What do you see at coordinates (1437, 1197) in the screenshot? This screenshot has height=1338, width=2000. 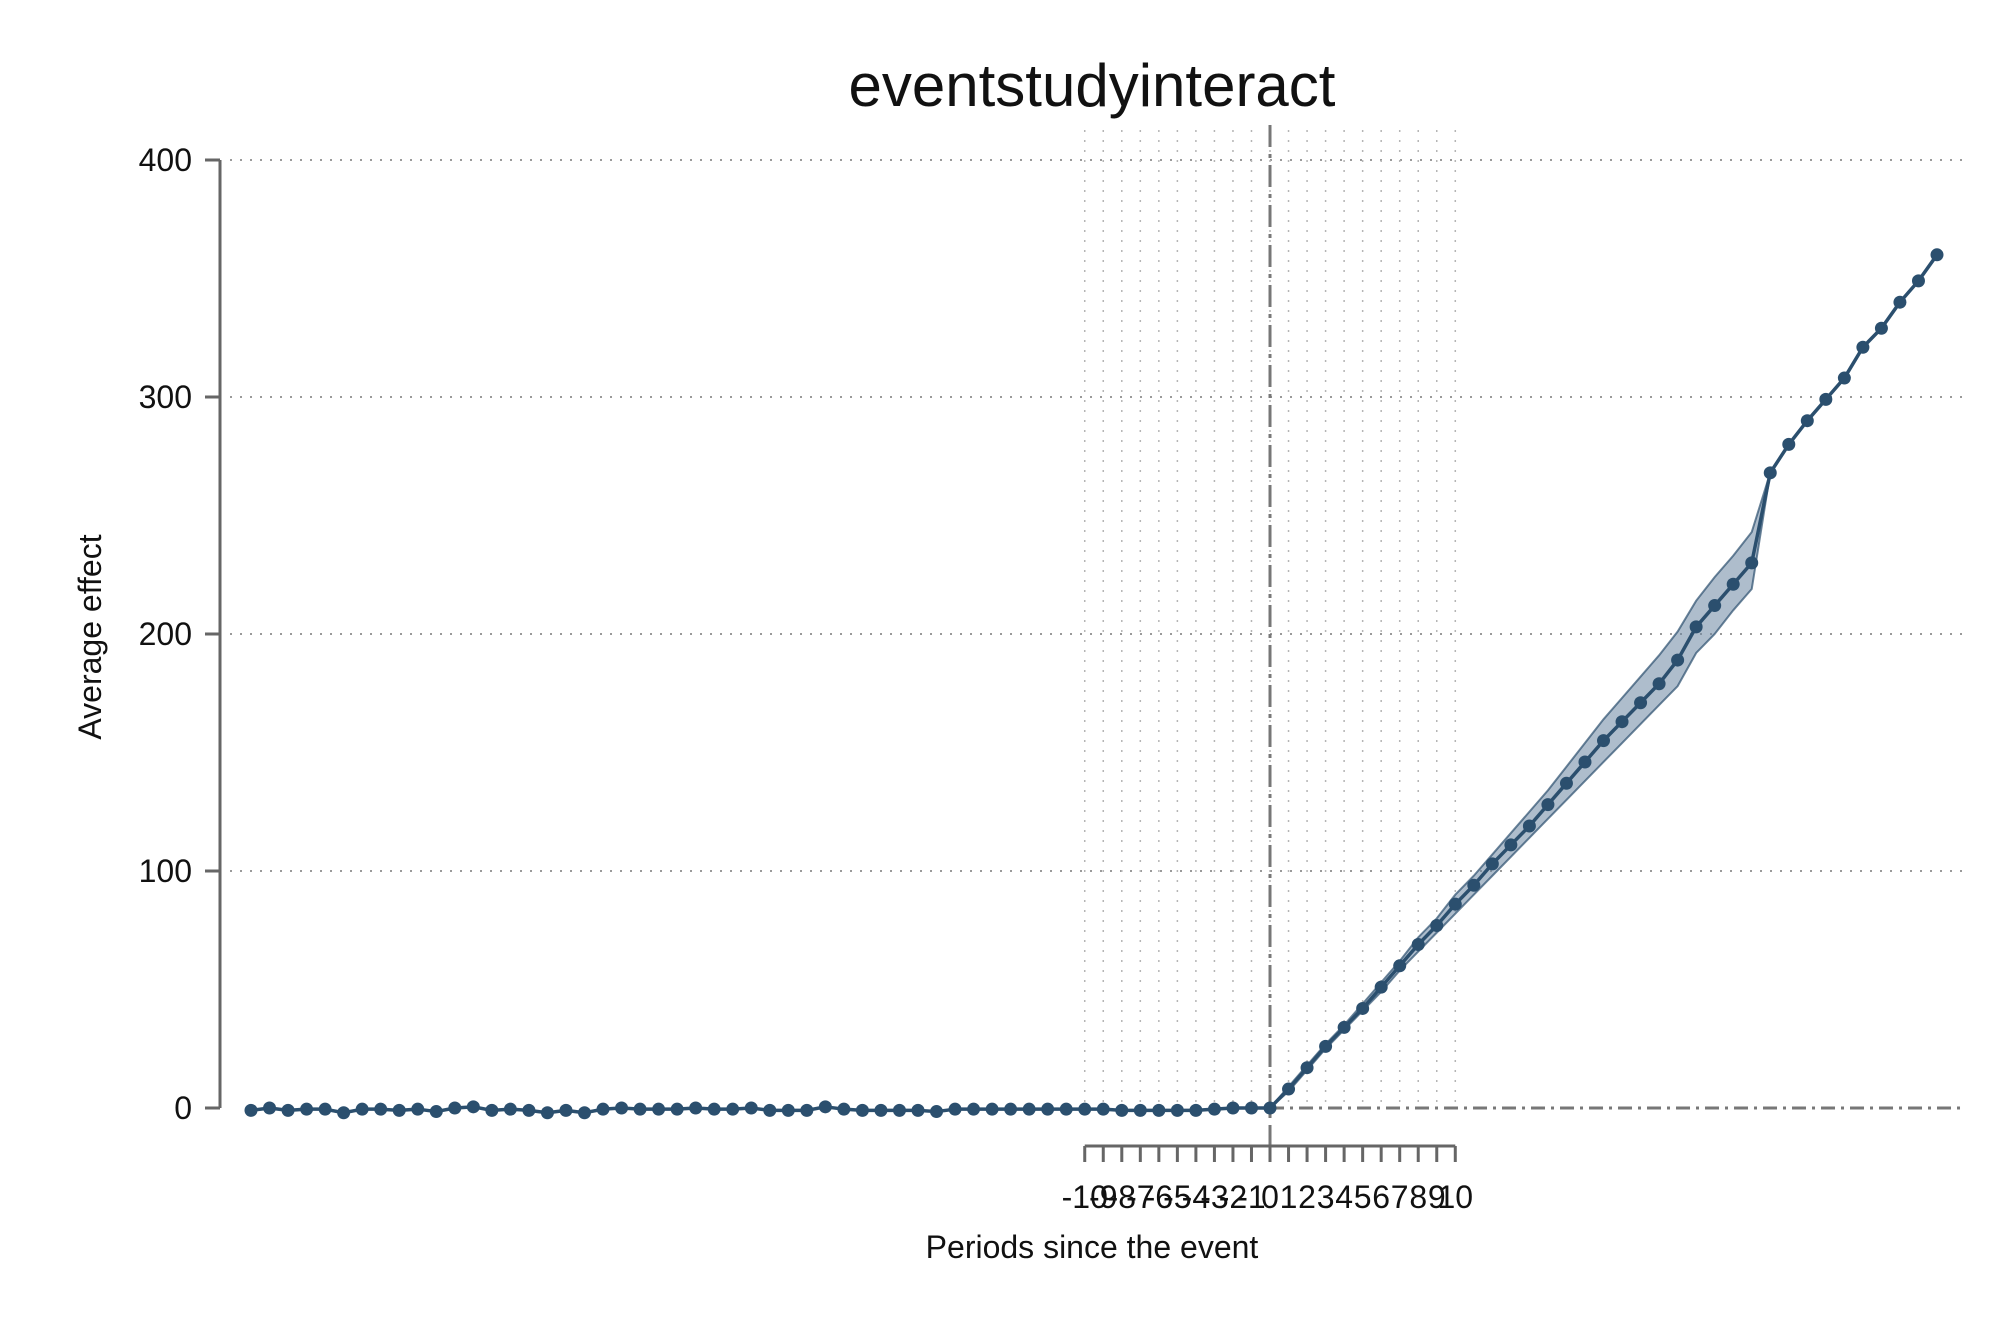 I see `x-tick-label: 9` at bounding box center [1437, 1197].